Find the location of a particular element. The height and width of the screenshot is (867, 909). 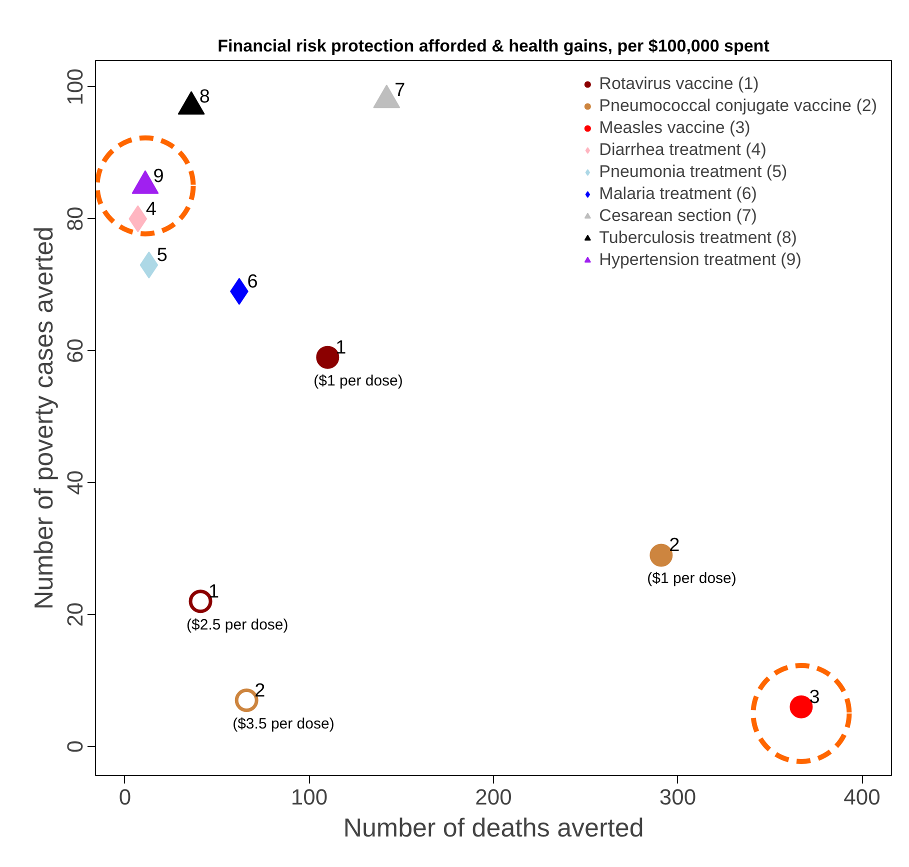

legend-label: Cesarean section (7) is located at coordinates (678, 216).